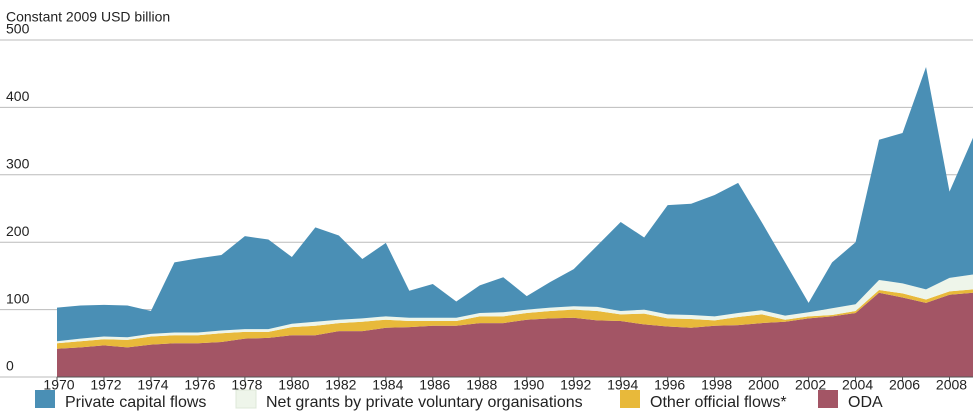 The width and height of the screenshot is (973, 412). Describe the element at coordinates (88, 17) in the screenshot. I see `y-axis-label: Constant 2009 USD billion` at that location.